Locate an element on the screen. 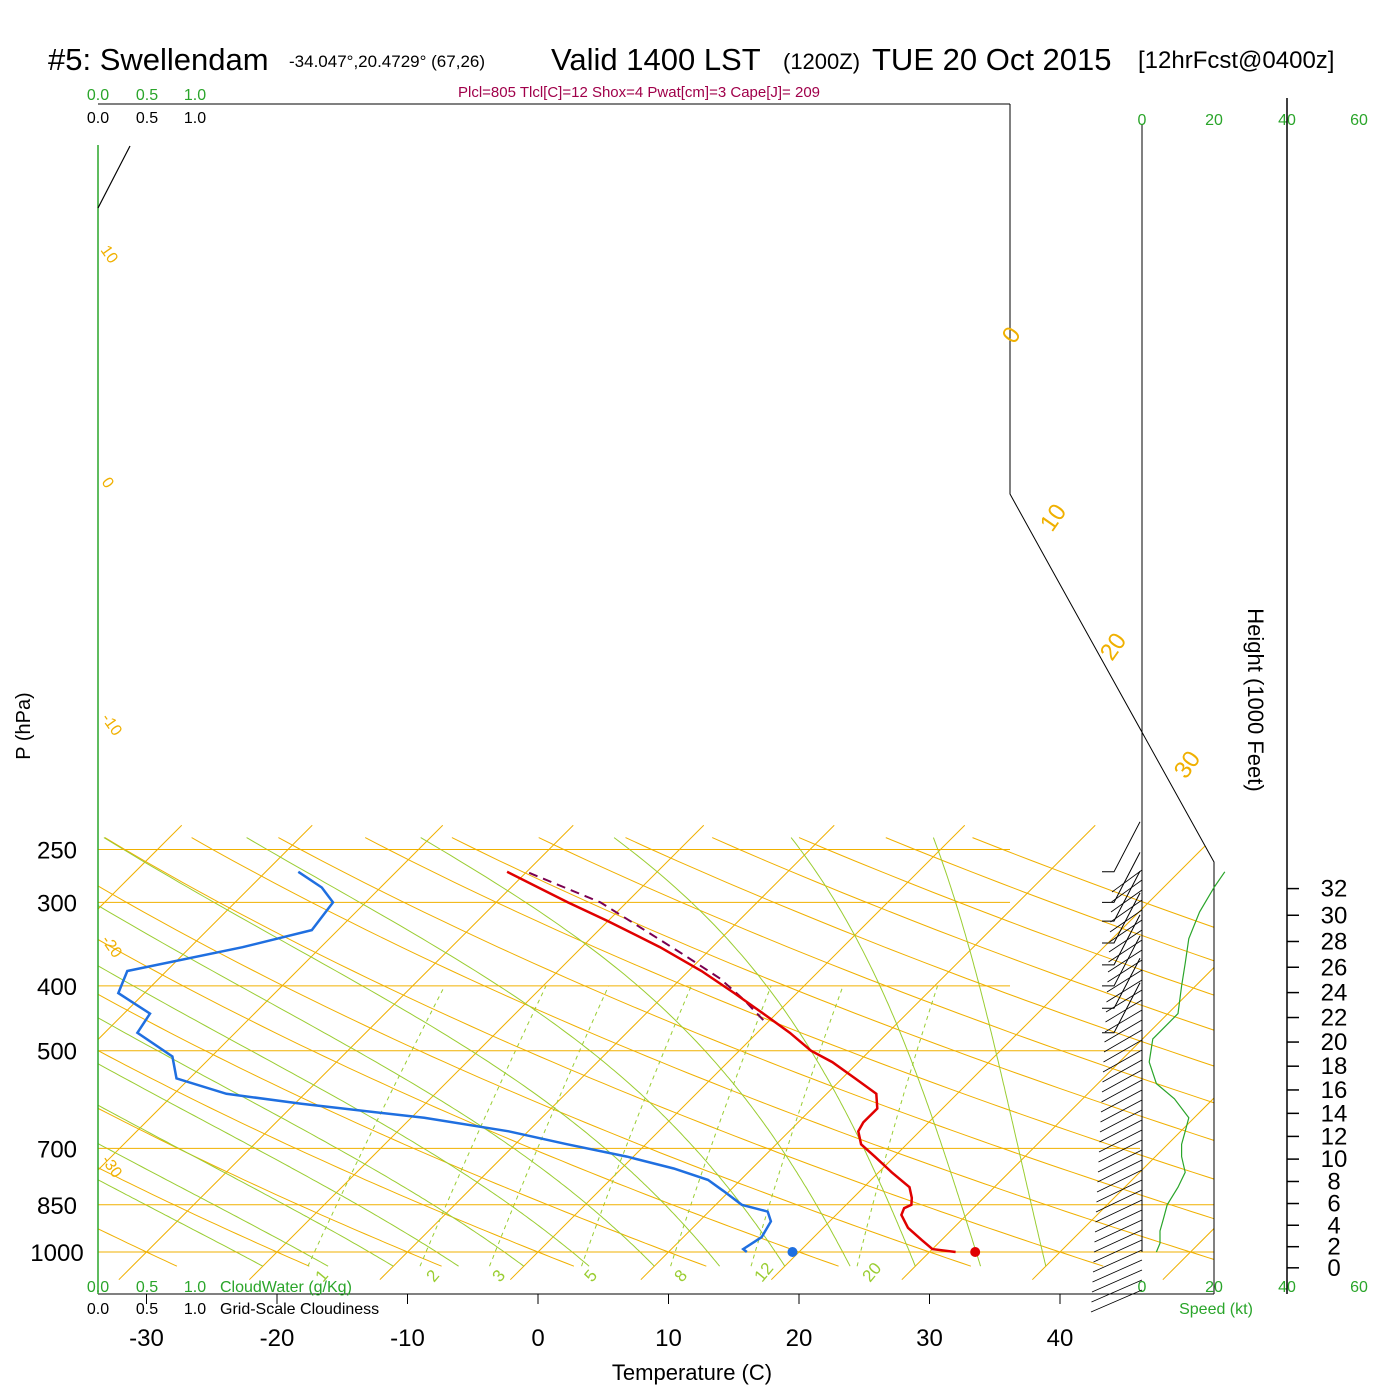 The image size is (1400, 1400). utc-time: (1200Z) is located at coordinates (822, 61).